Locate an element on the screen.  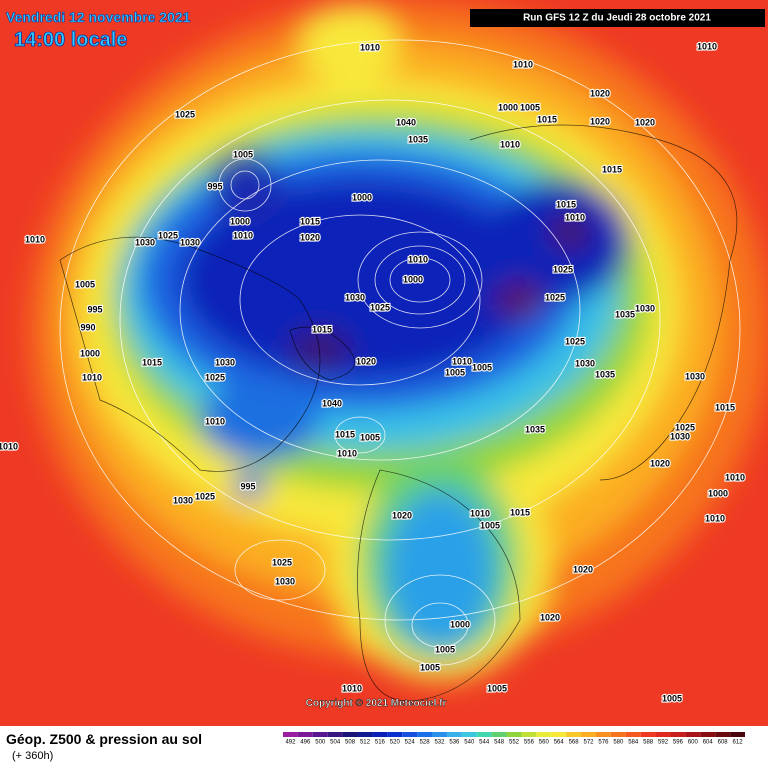
map-date: Vendredi 12 novembre 2021 is located at coordinates (98, 17).